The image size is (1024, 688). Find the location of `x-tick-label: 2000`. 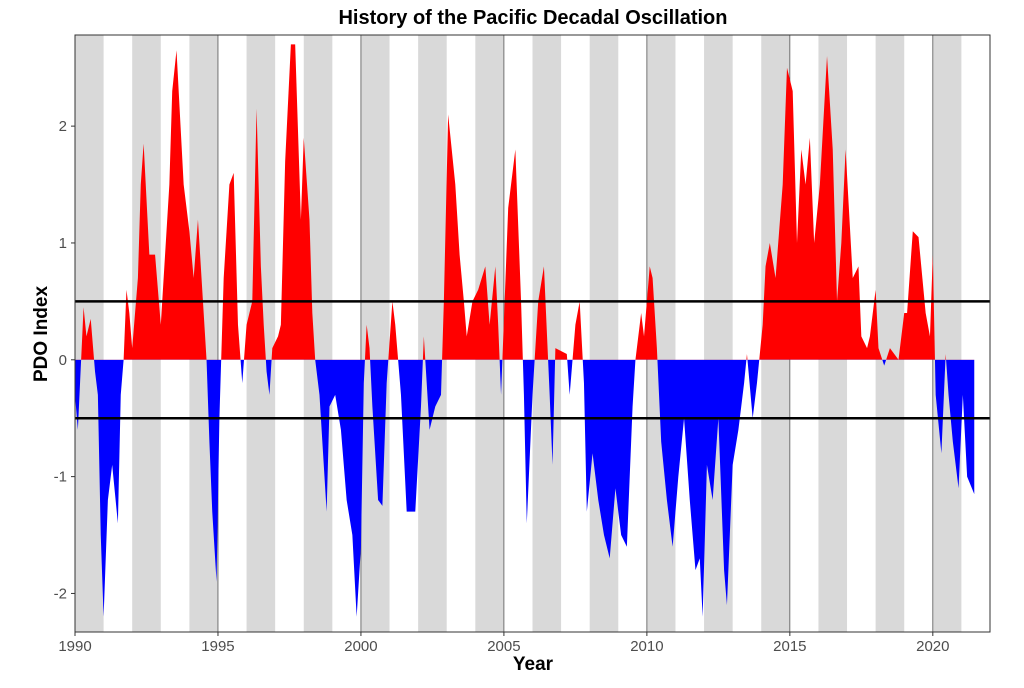

x-tick-label: 2000 is located at coordinates (360, 646).